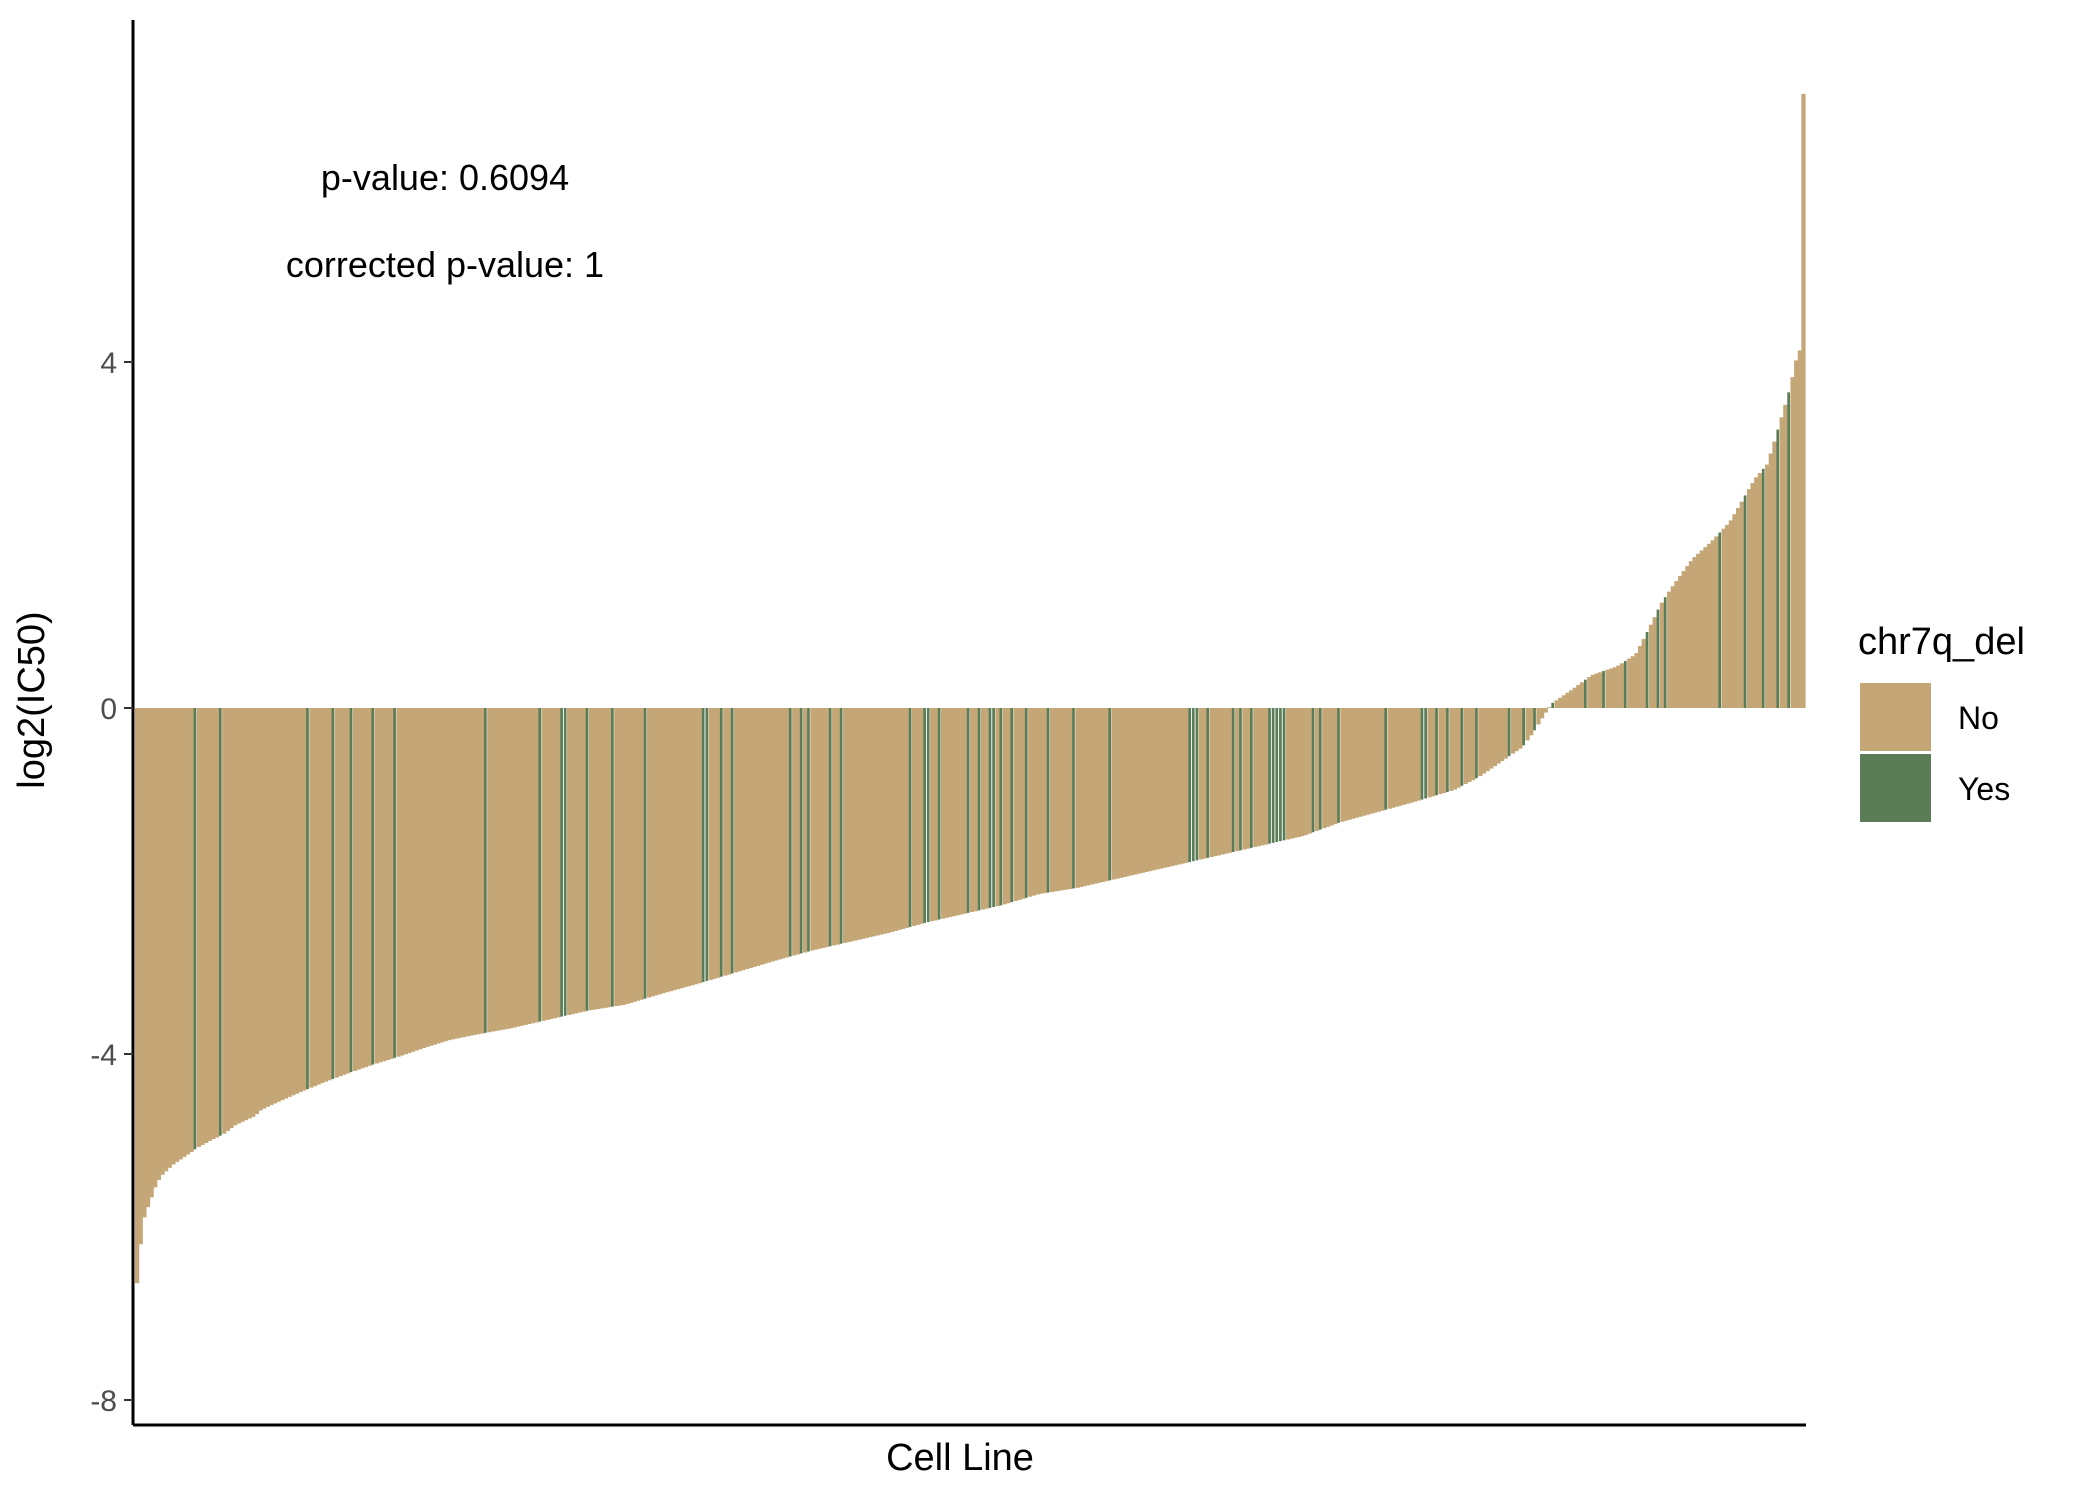 Image resolution: width=2099 pixels, height=1504 pixels. Describe the element at coordinates (1895, 788) in the screenshot. I see `legend-key-yes` at that location.